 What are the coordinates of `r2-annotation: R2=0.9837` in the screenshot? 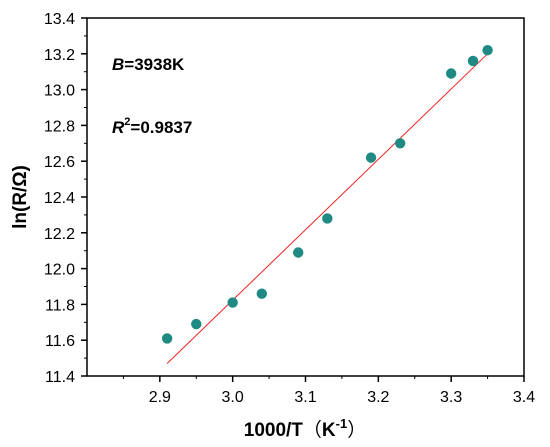 It's located at (152, 126).